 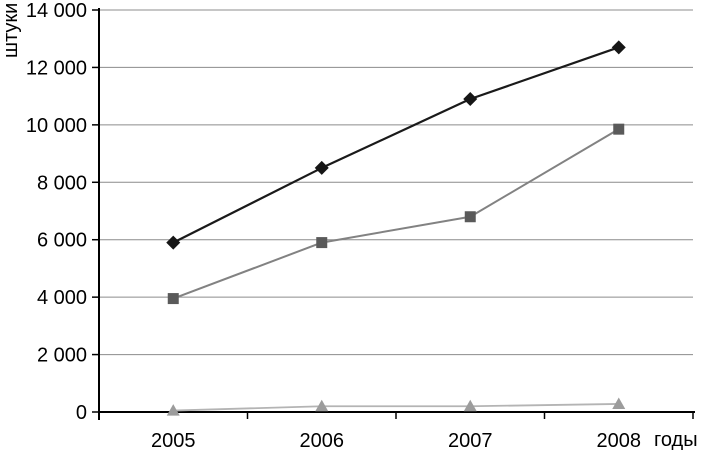 I want to click on x-tick-label: 2007, so click(x=470, y=440).